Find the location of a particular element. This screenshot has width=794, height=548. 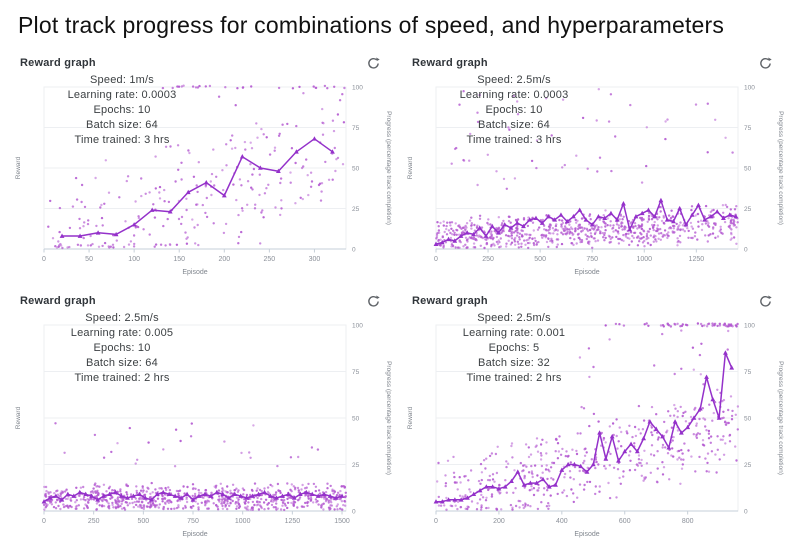

svg-text: Speed: 1m/s is located at coordinates (122, 80).